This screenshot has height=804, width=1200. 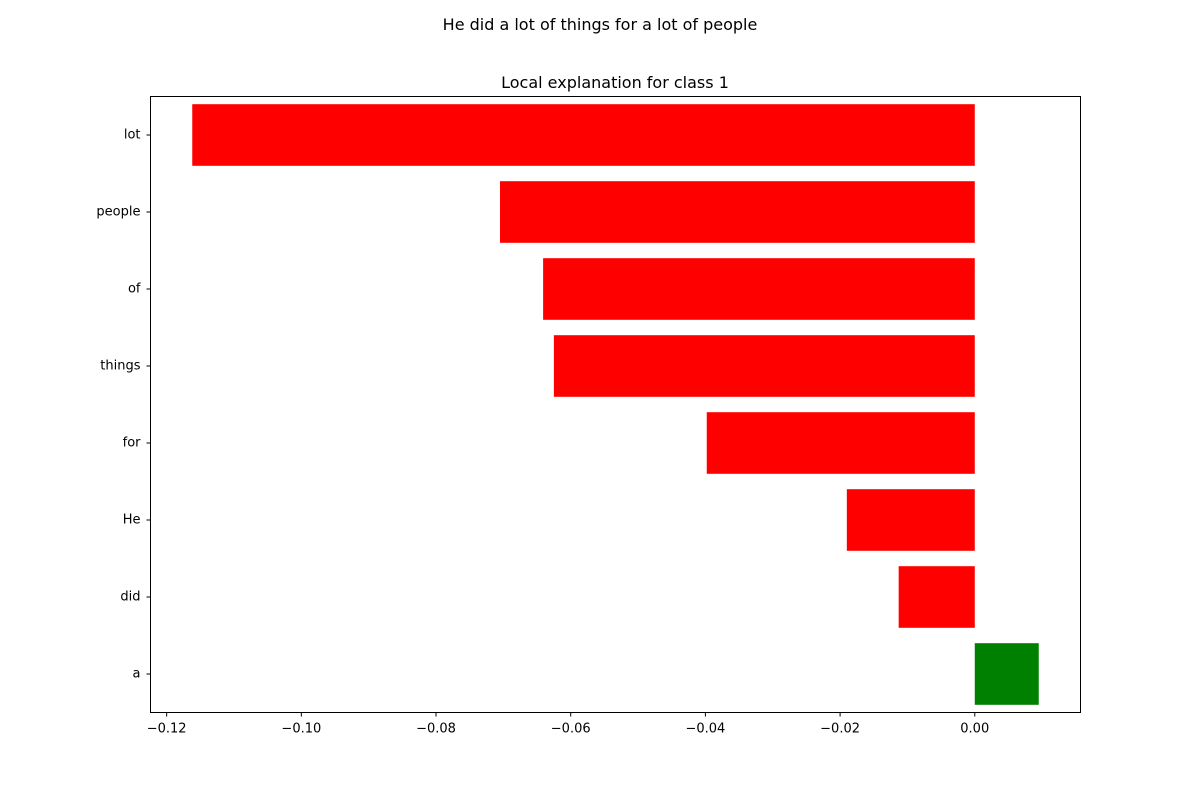 What do you see at coordinates (936, 597) in the screenshot?
I see `bar-did` at bounding box center [936, 597].